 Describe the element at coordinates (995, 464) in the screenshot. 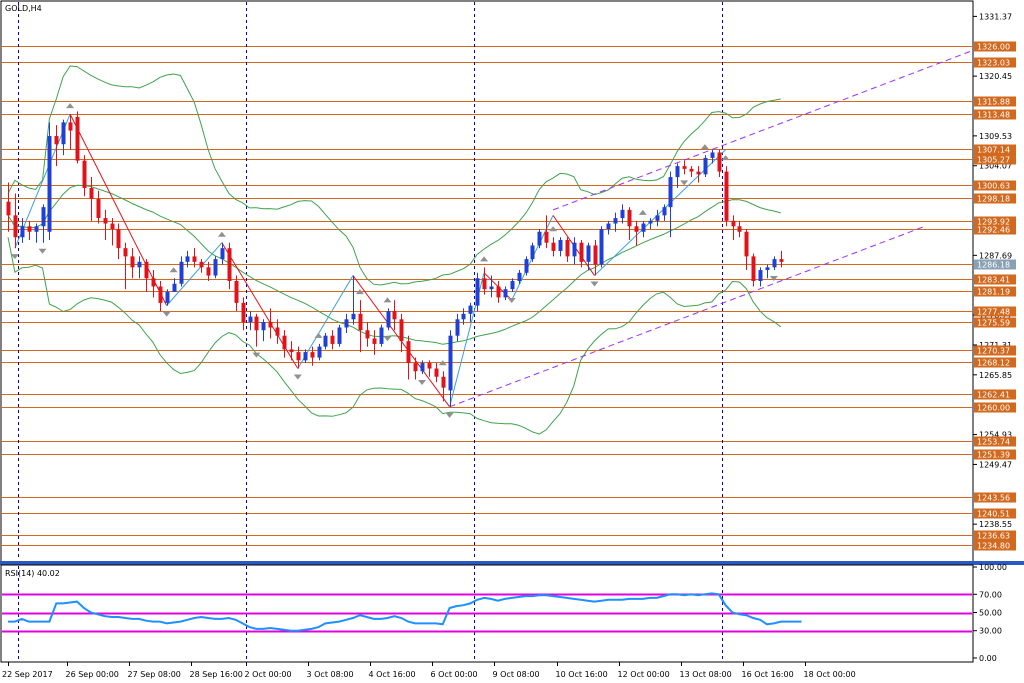

I see `price-tick-label: 1249.47` at that location.